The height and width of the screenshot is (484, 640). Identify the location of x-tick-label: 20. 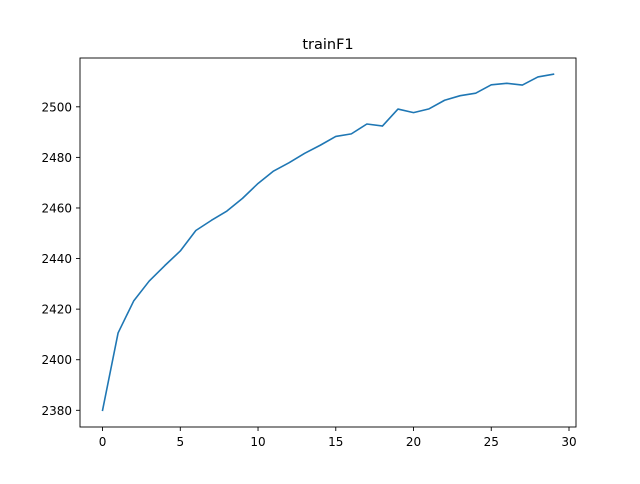
(413, 442).